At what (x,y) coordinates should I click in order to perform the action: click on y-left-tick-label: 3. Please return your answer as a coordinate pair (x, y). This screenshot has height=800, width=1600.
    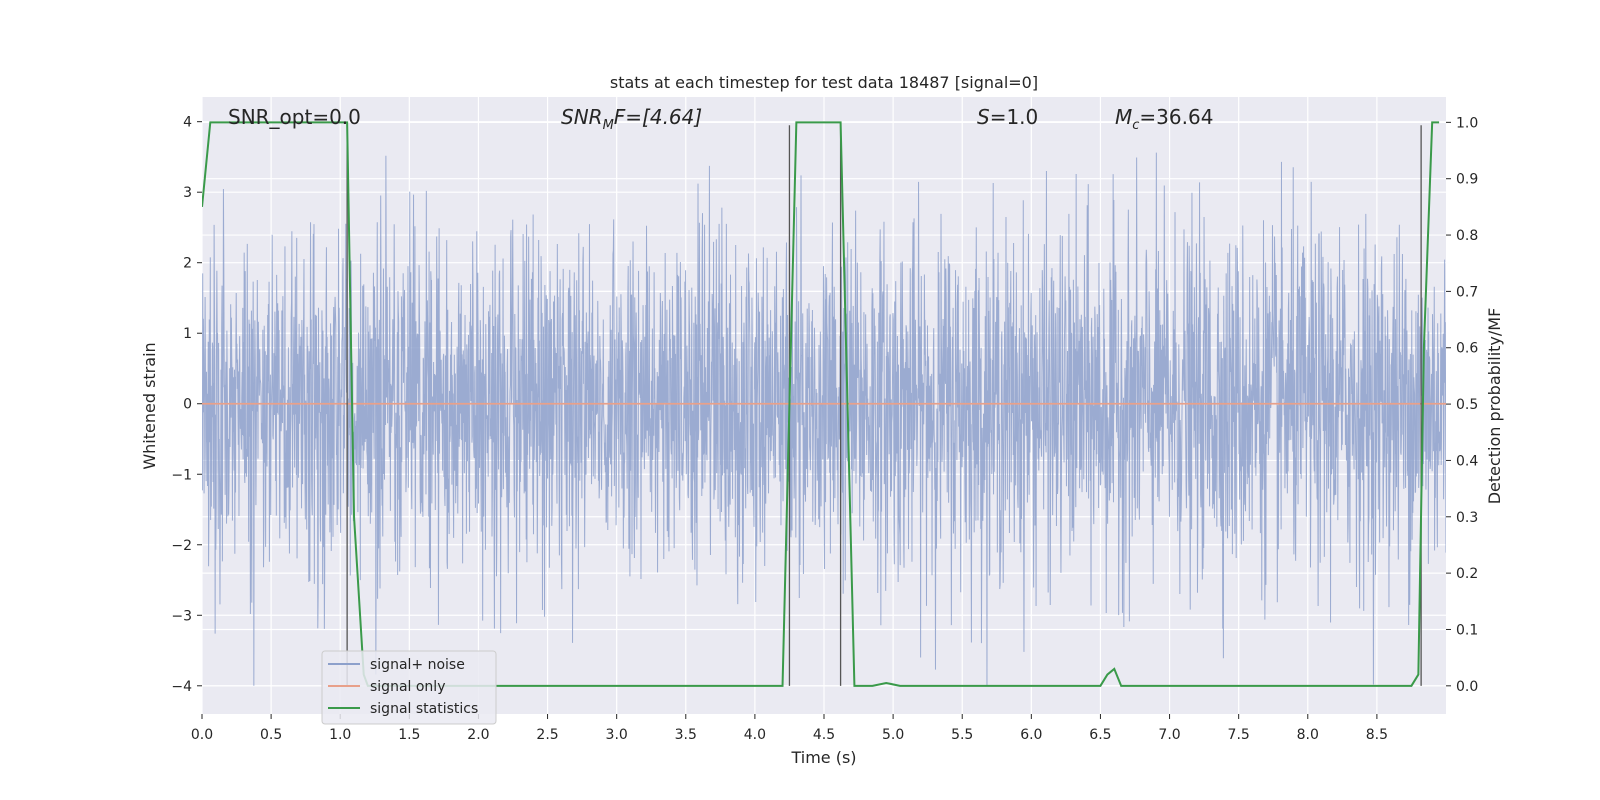
    Looking at the image, I should click on (187, 193).